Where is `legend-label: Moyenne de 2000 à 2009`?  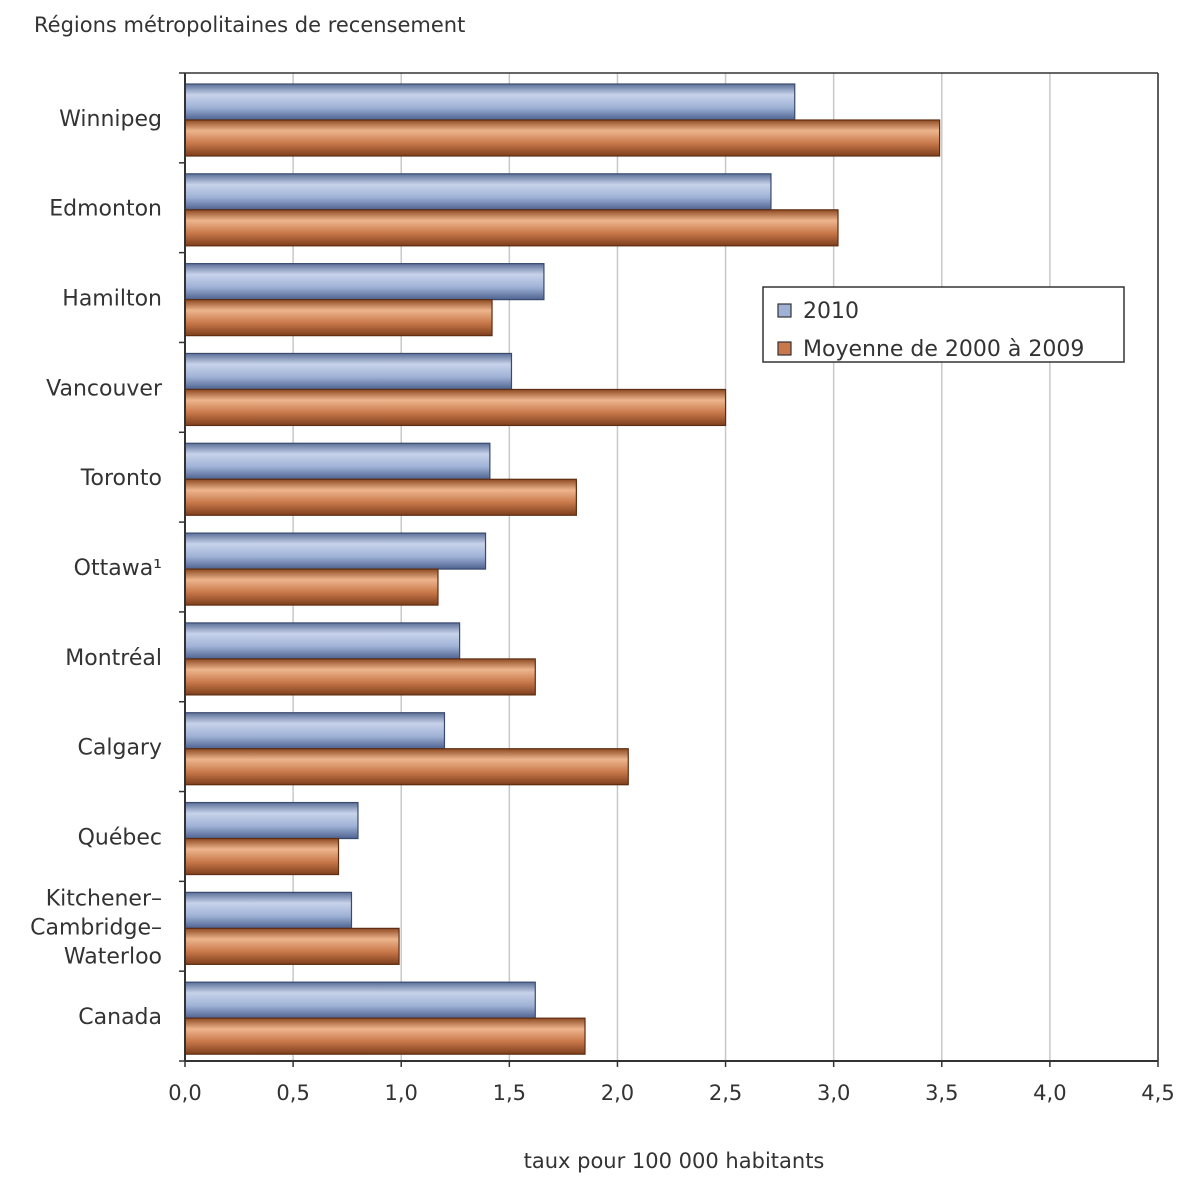
legend-label: Moyenne de 2000 à 2009 is located at coordinates (943, 349).